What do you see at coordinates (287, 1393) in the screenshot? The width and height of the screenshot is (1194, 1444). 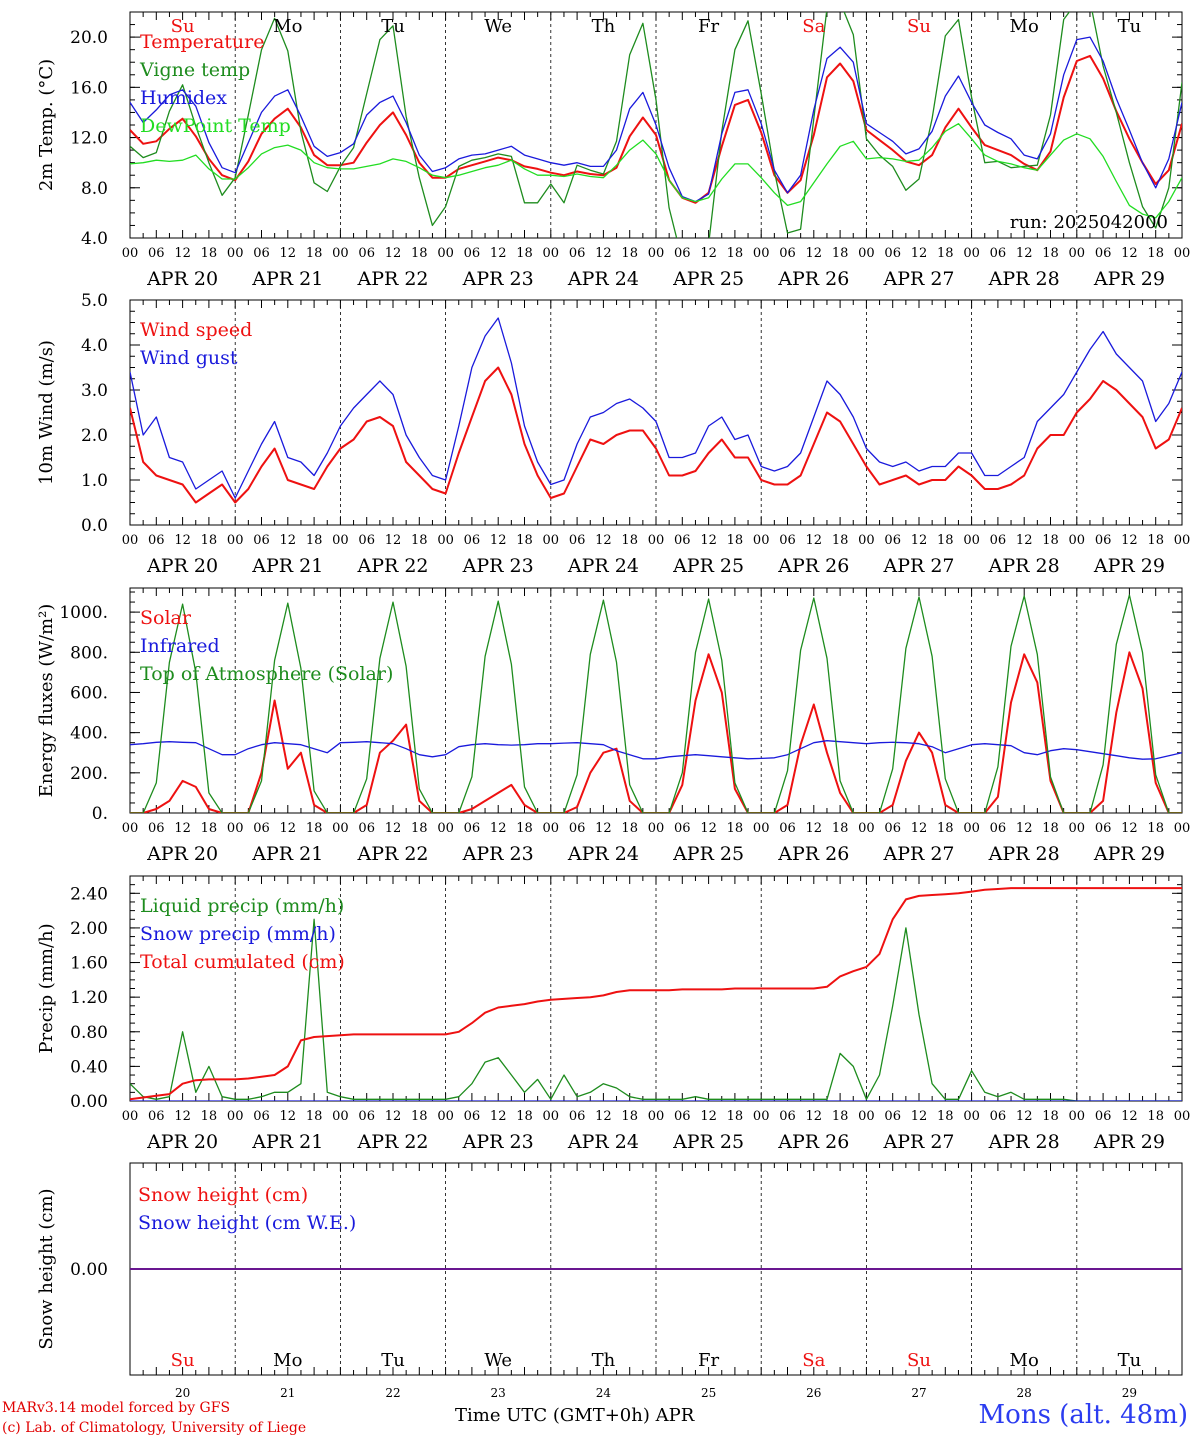 I see `day-number: 21` at bounding box center [287, 1393].